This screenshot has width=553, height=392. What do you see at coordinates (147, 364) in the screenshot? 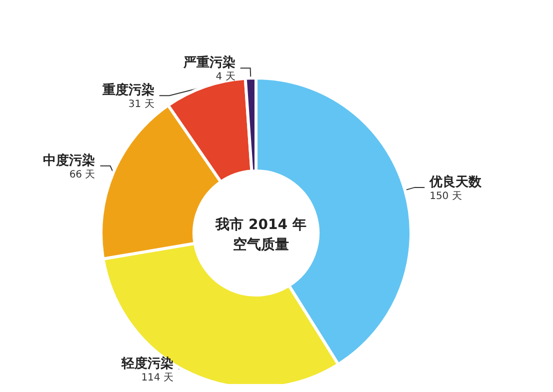
I see `slice-label: 轻度污染` at bounding box center [147, 364].